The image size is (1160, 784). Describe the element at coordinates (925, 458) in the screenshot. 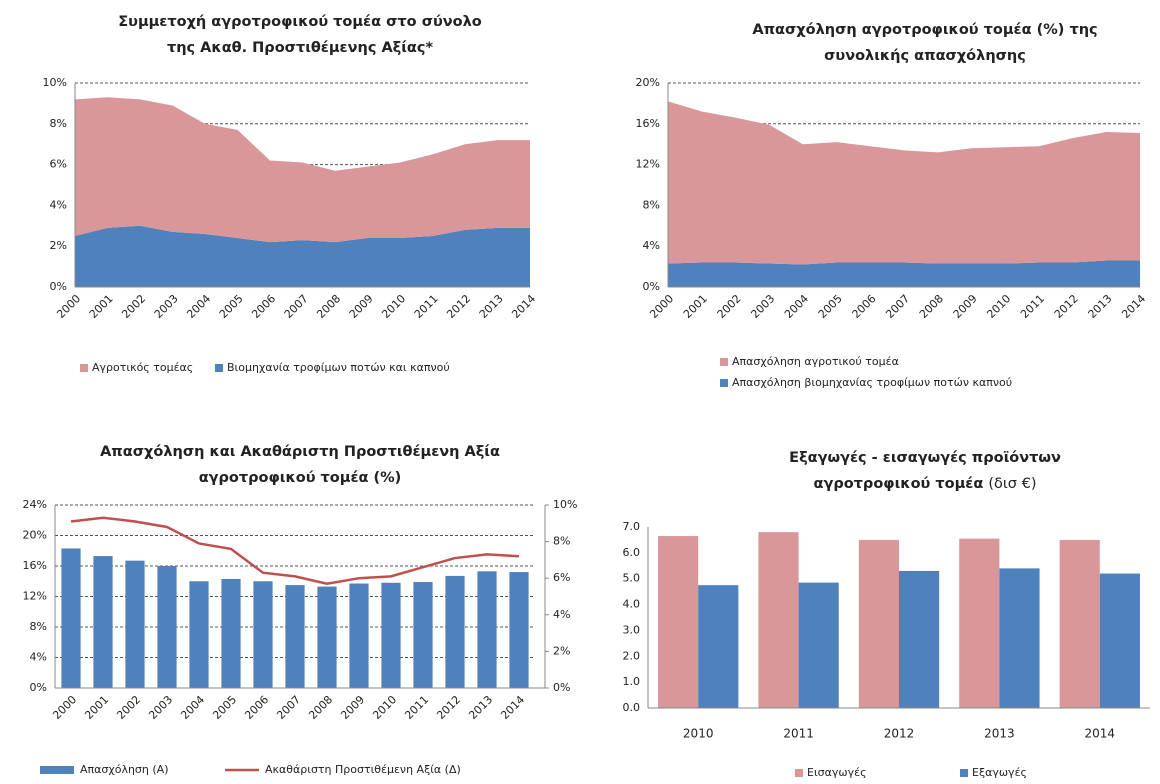

I see `chart-title: Εξαγωγές - εισαγωγές προϊόντων` at that location.